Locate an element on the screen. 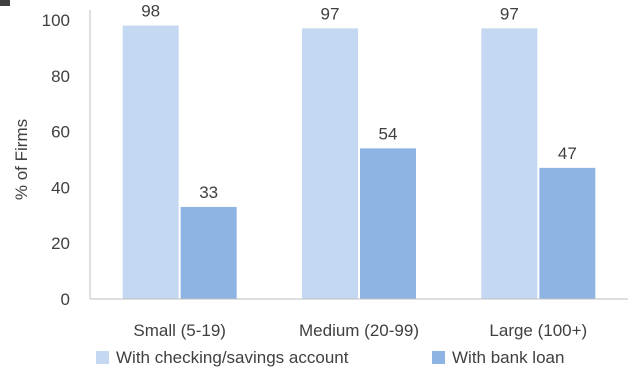  y-tick-label: 20 is located at coordinates (60, 243).